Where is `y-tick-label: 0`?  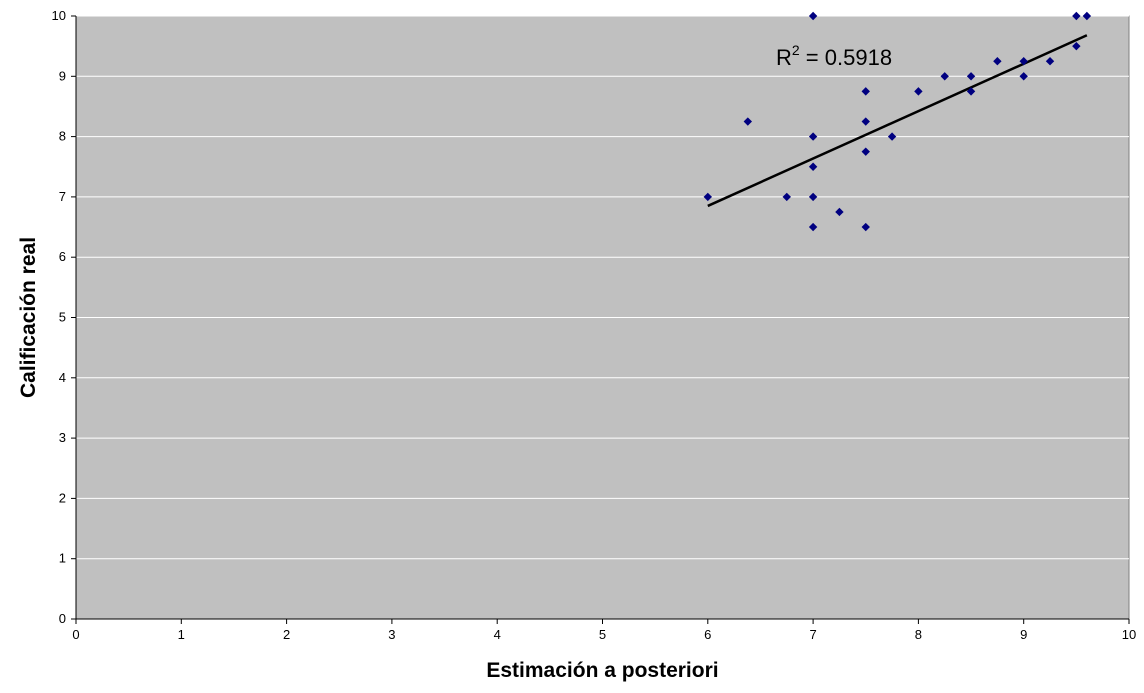 y-tick-label: 0 is located at coordinates (62, 618).